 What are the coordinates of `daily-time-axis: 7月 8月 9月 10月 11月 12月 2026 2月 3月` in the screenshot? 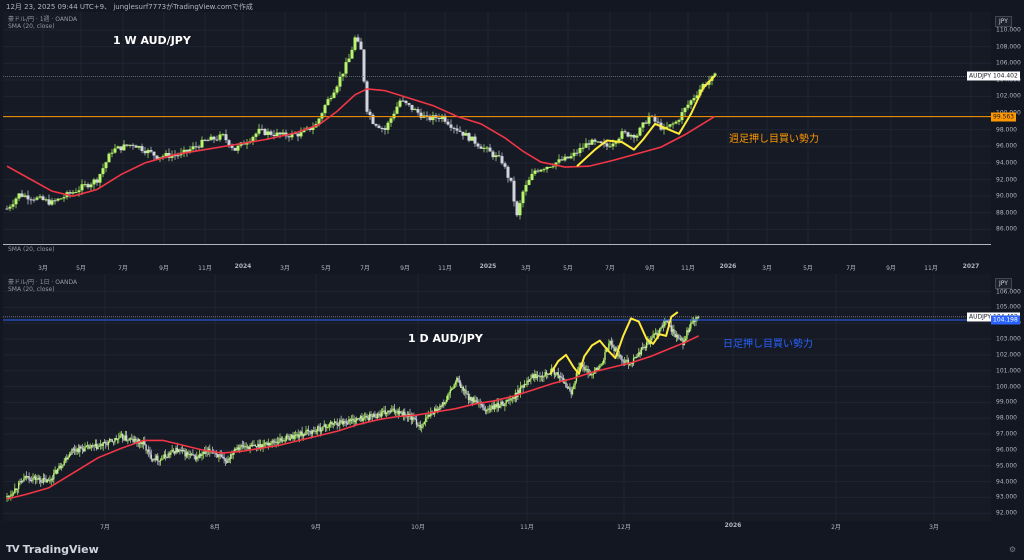 It's located at (497, 526).